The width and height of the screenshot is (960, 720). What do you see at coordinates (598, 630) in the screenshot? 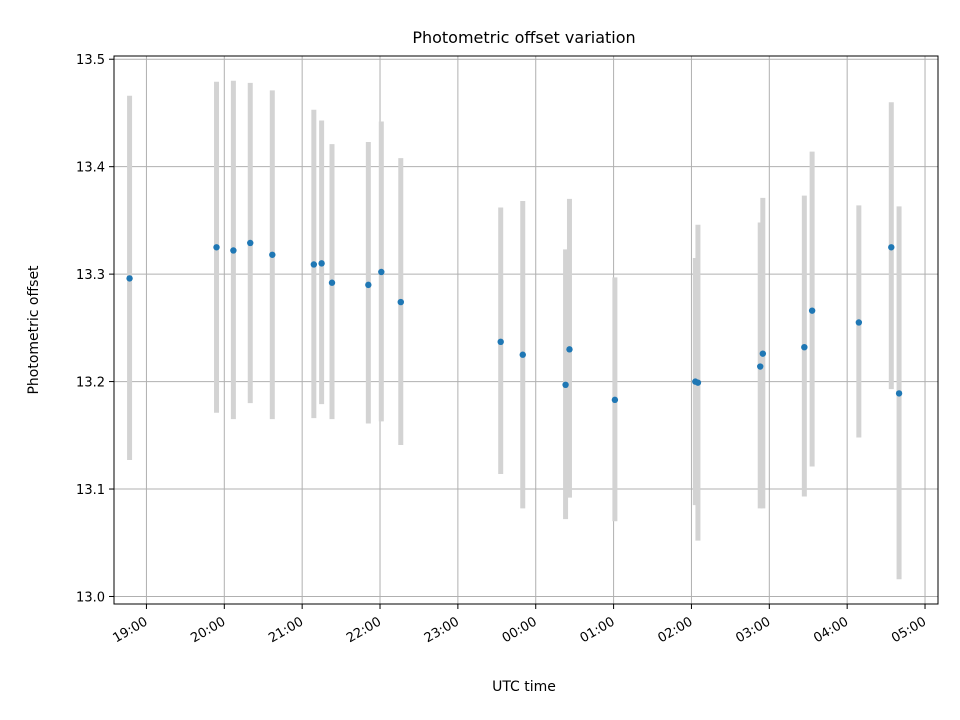
I see `x-tick-label: 01:00` at bounding box center [598, 630].